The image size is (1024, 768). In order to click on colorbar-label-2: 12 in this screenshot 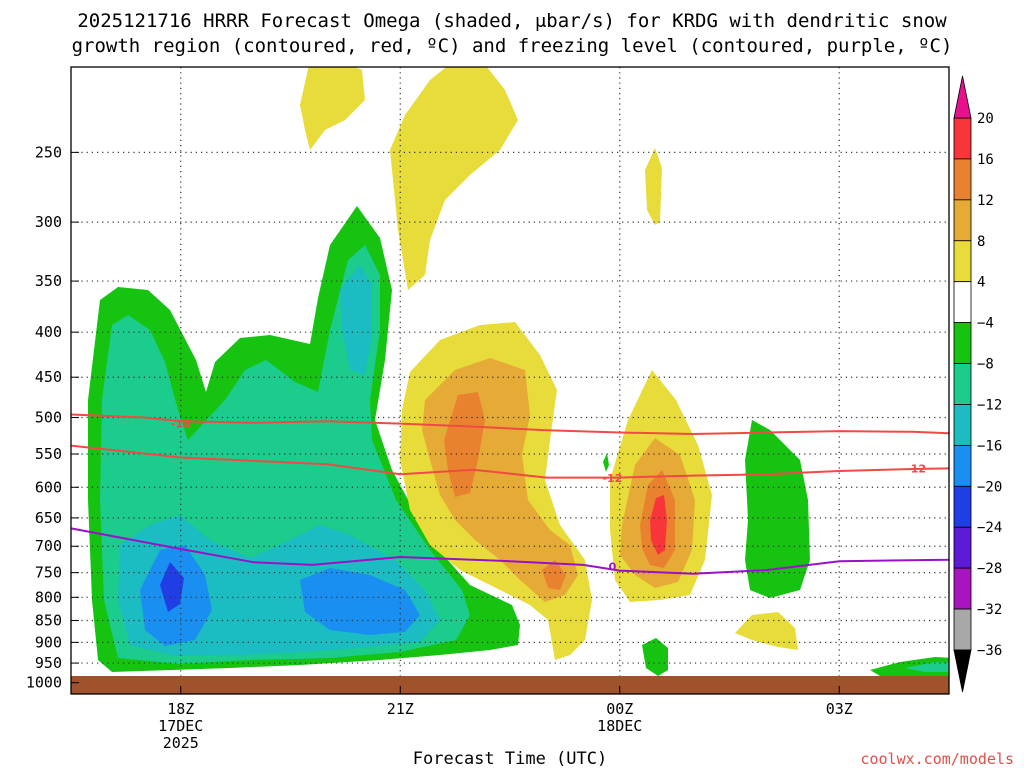, I will do `click(985, 201)`.